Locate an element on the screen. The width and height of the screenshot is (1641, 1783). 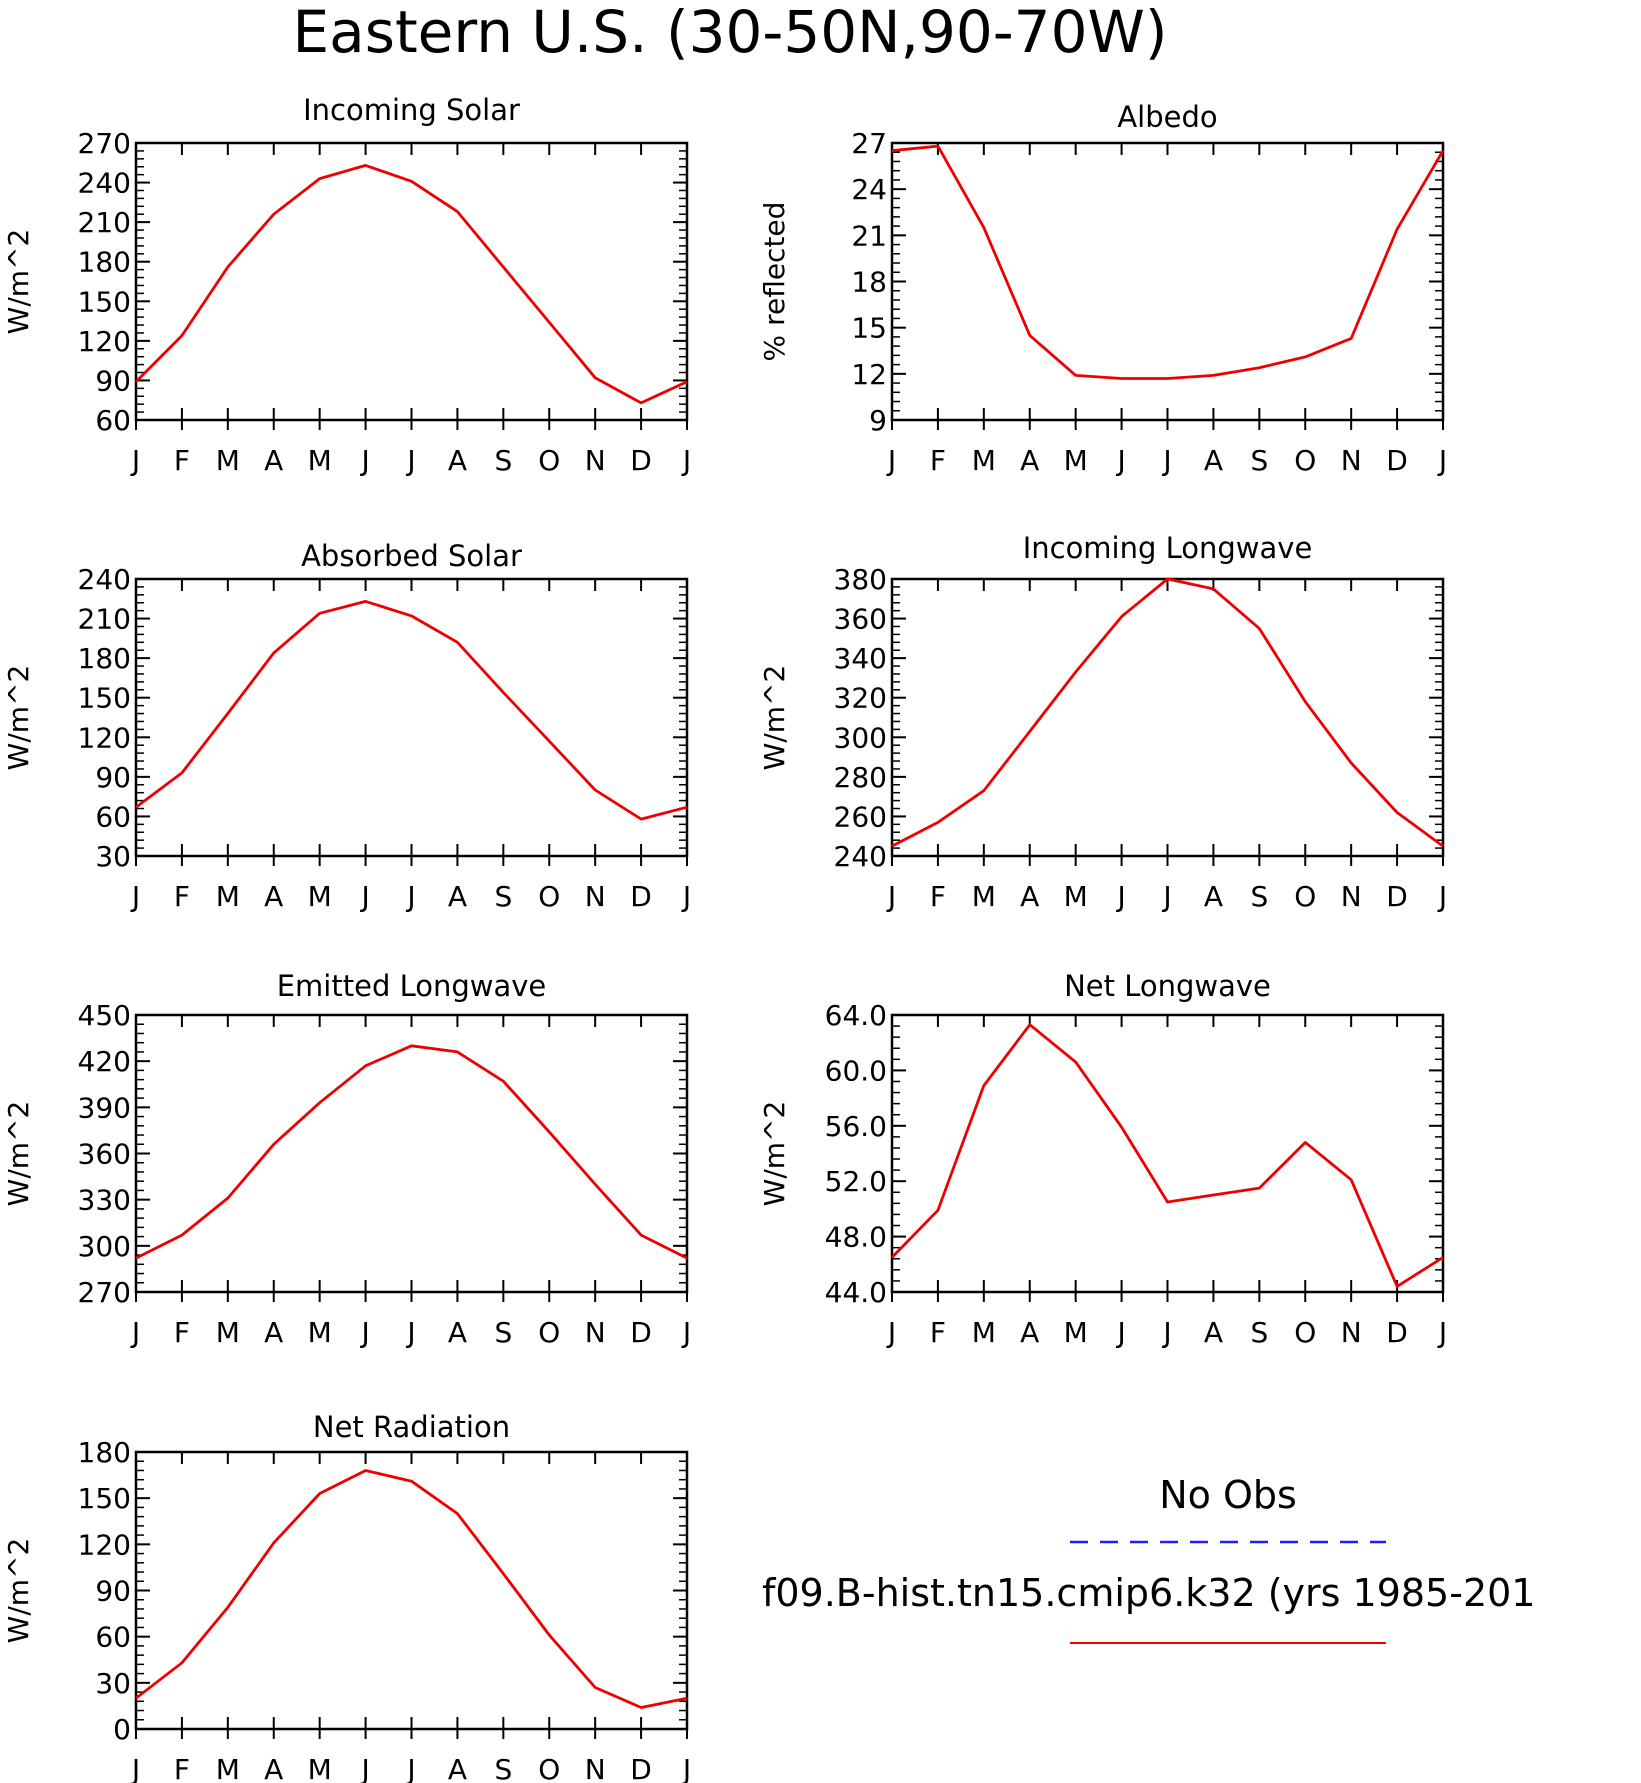
y-axis-label: % reflected is located at coordinates (774, 282).